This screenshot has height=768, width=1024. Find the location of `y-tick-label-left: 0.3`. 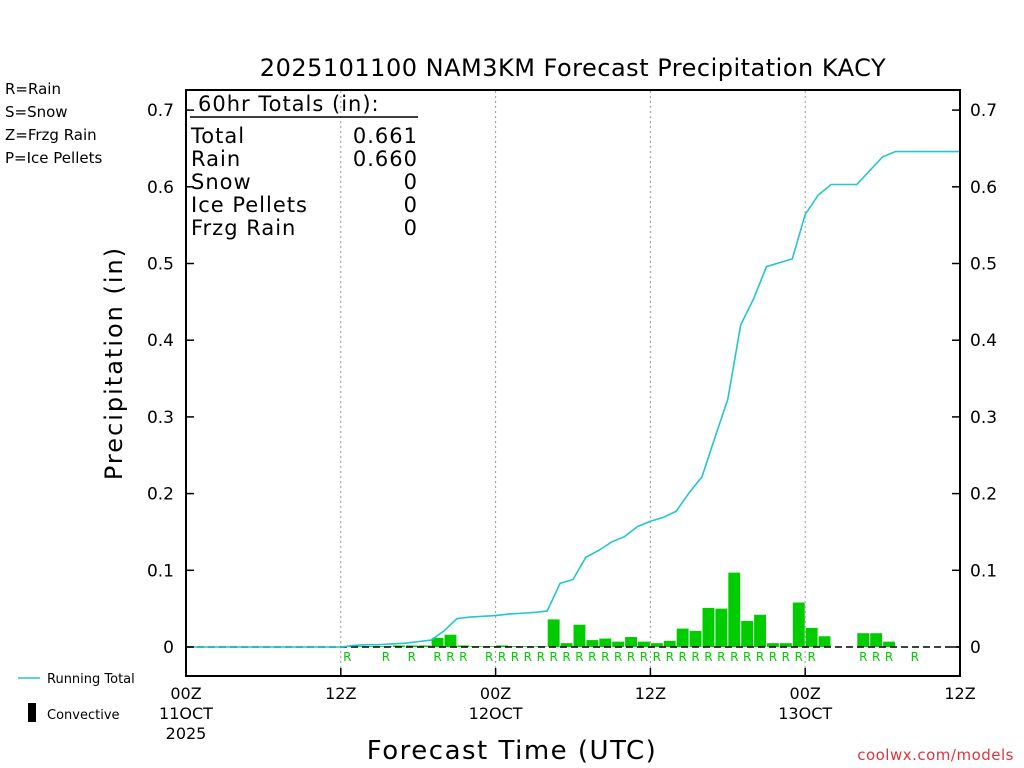

y-tick-label-left: 0.3 is located at coordinates (160, 418).